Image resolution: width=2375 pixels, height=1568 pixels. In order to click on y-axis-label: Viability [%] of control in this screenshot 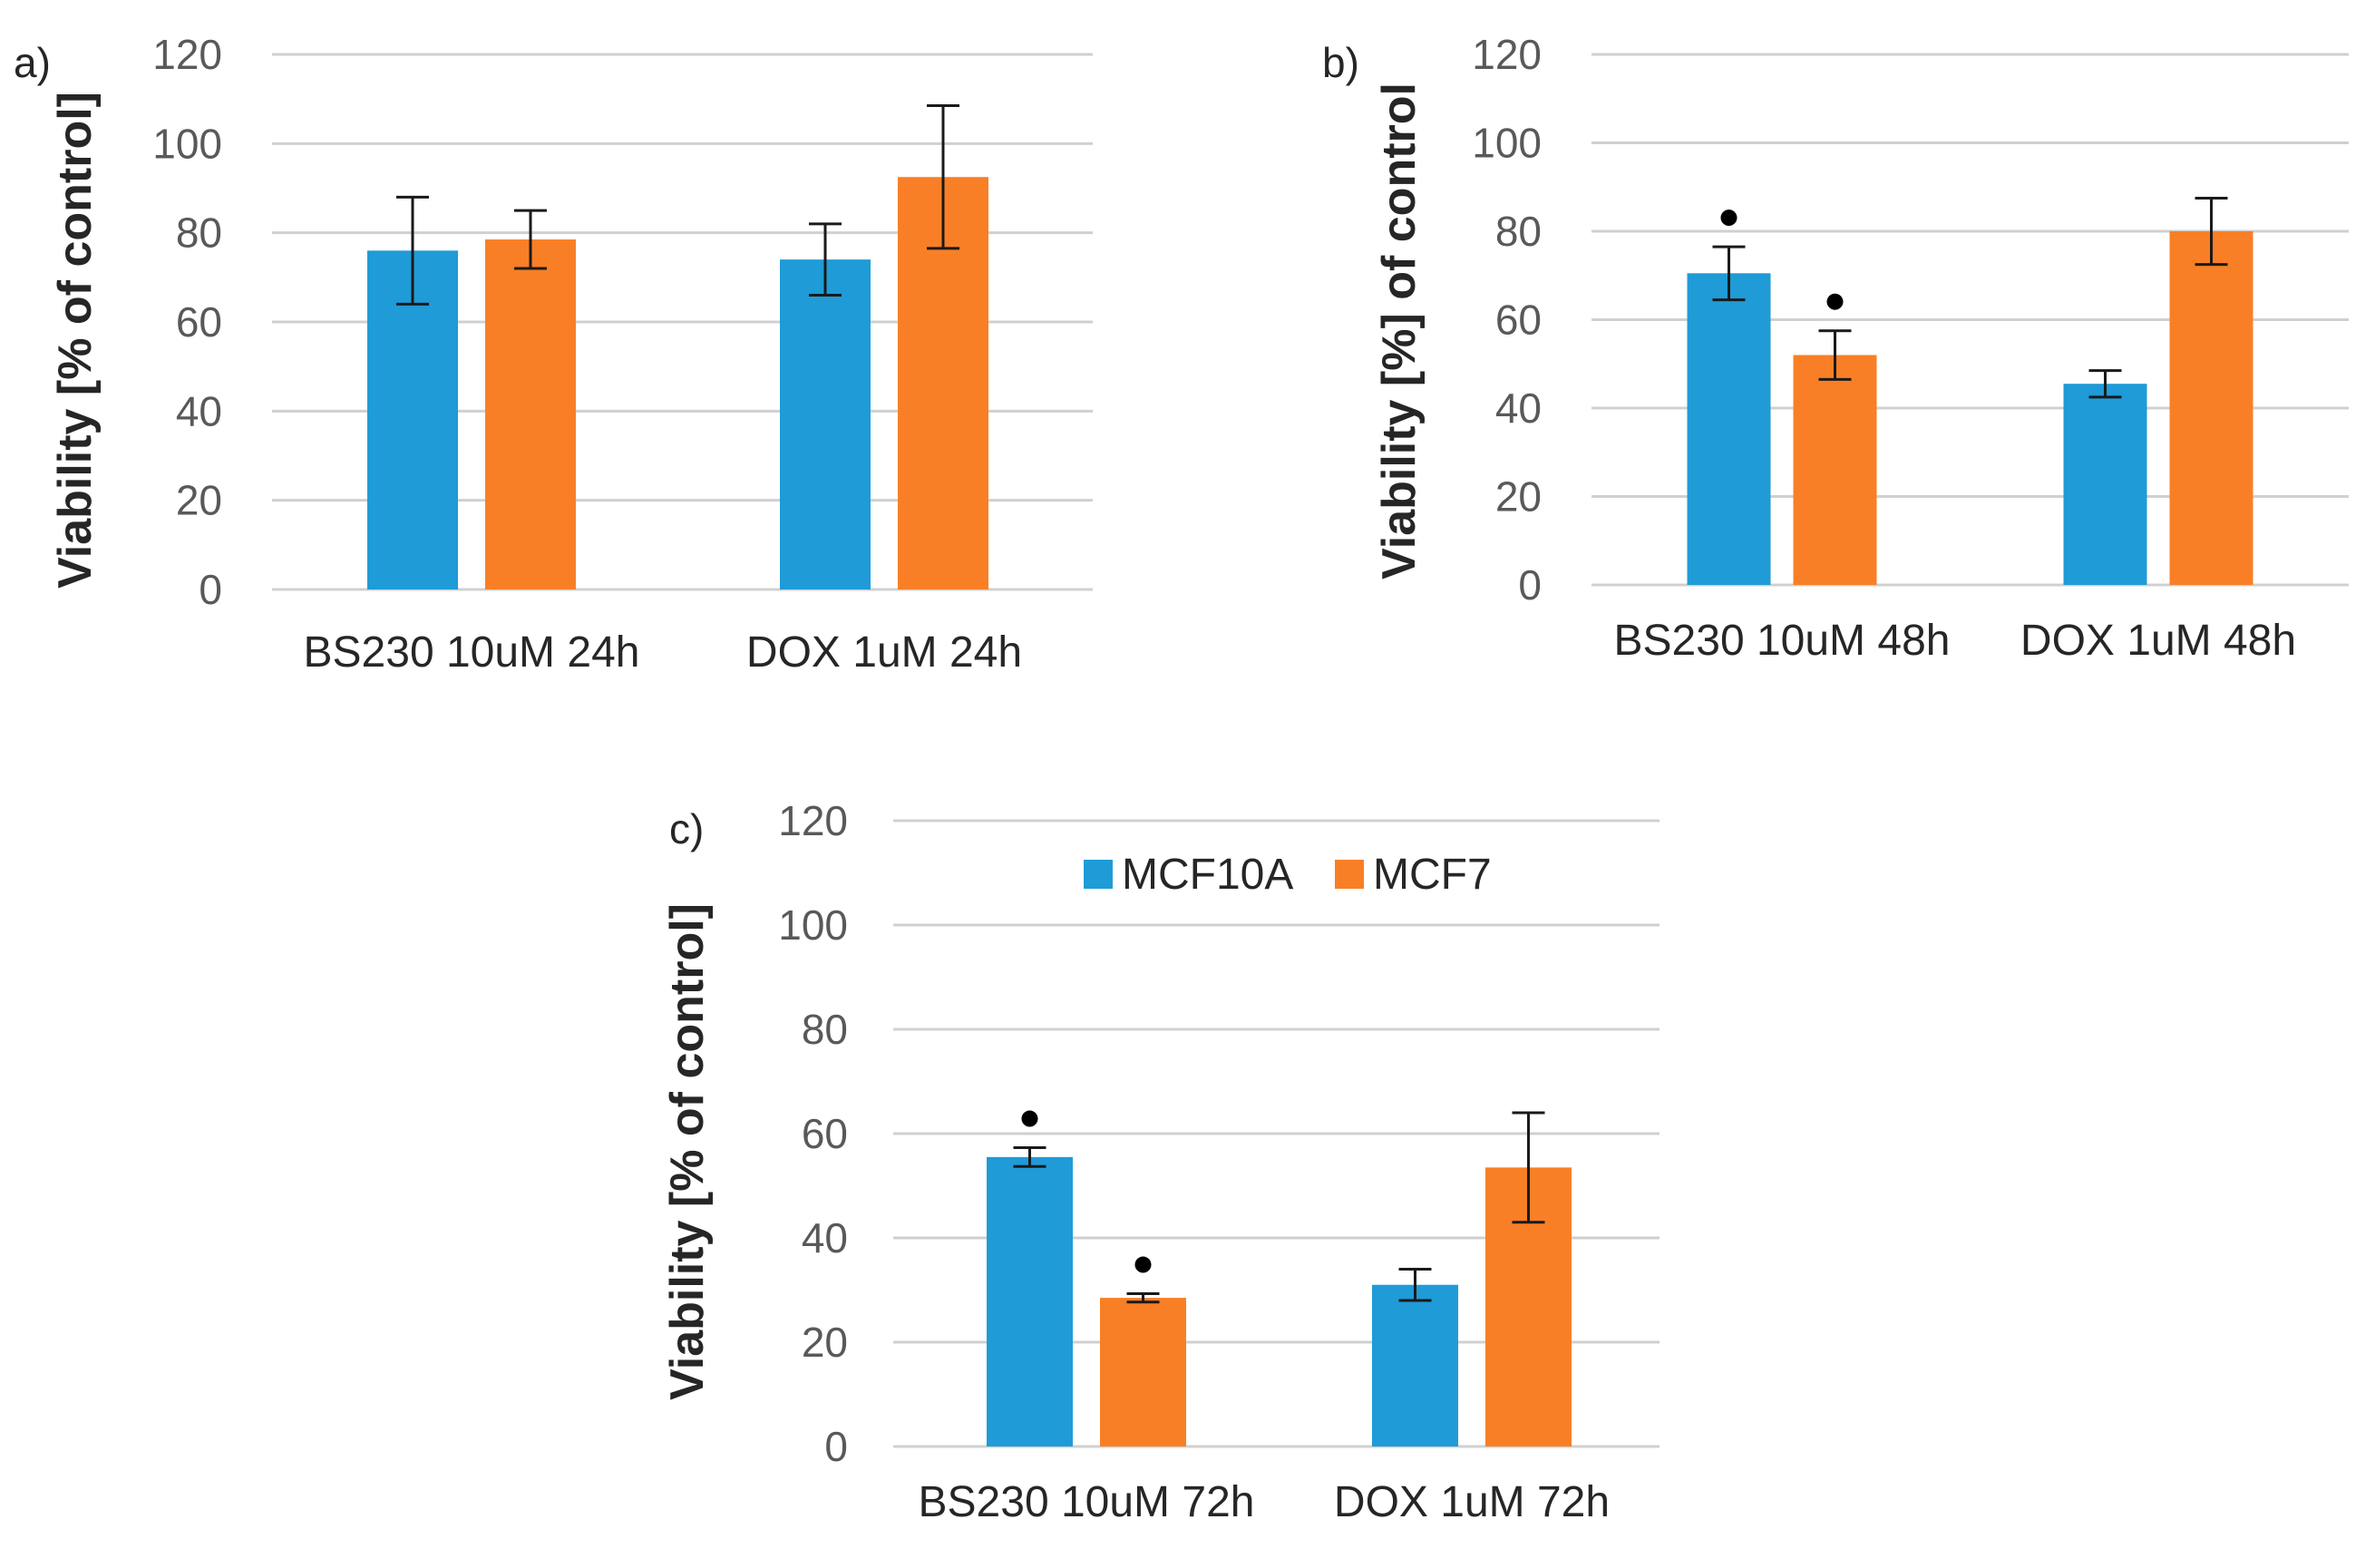, I will do `click(1399, 331)`.